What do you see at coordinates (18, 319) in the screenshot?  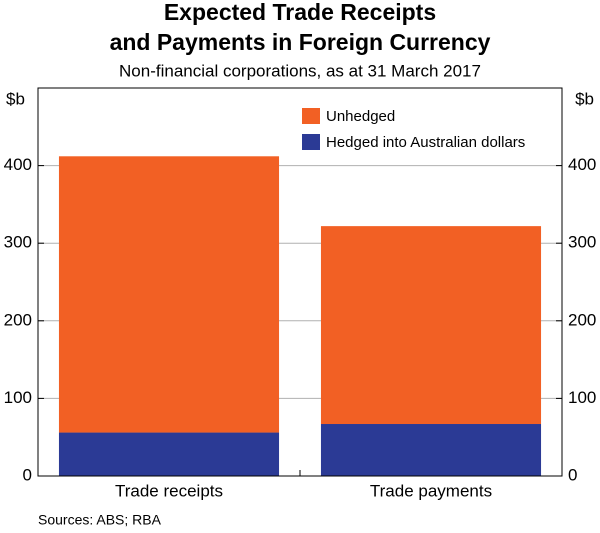 I see `y-tick-label: 200` at bounding box center [18, 319].